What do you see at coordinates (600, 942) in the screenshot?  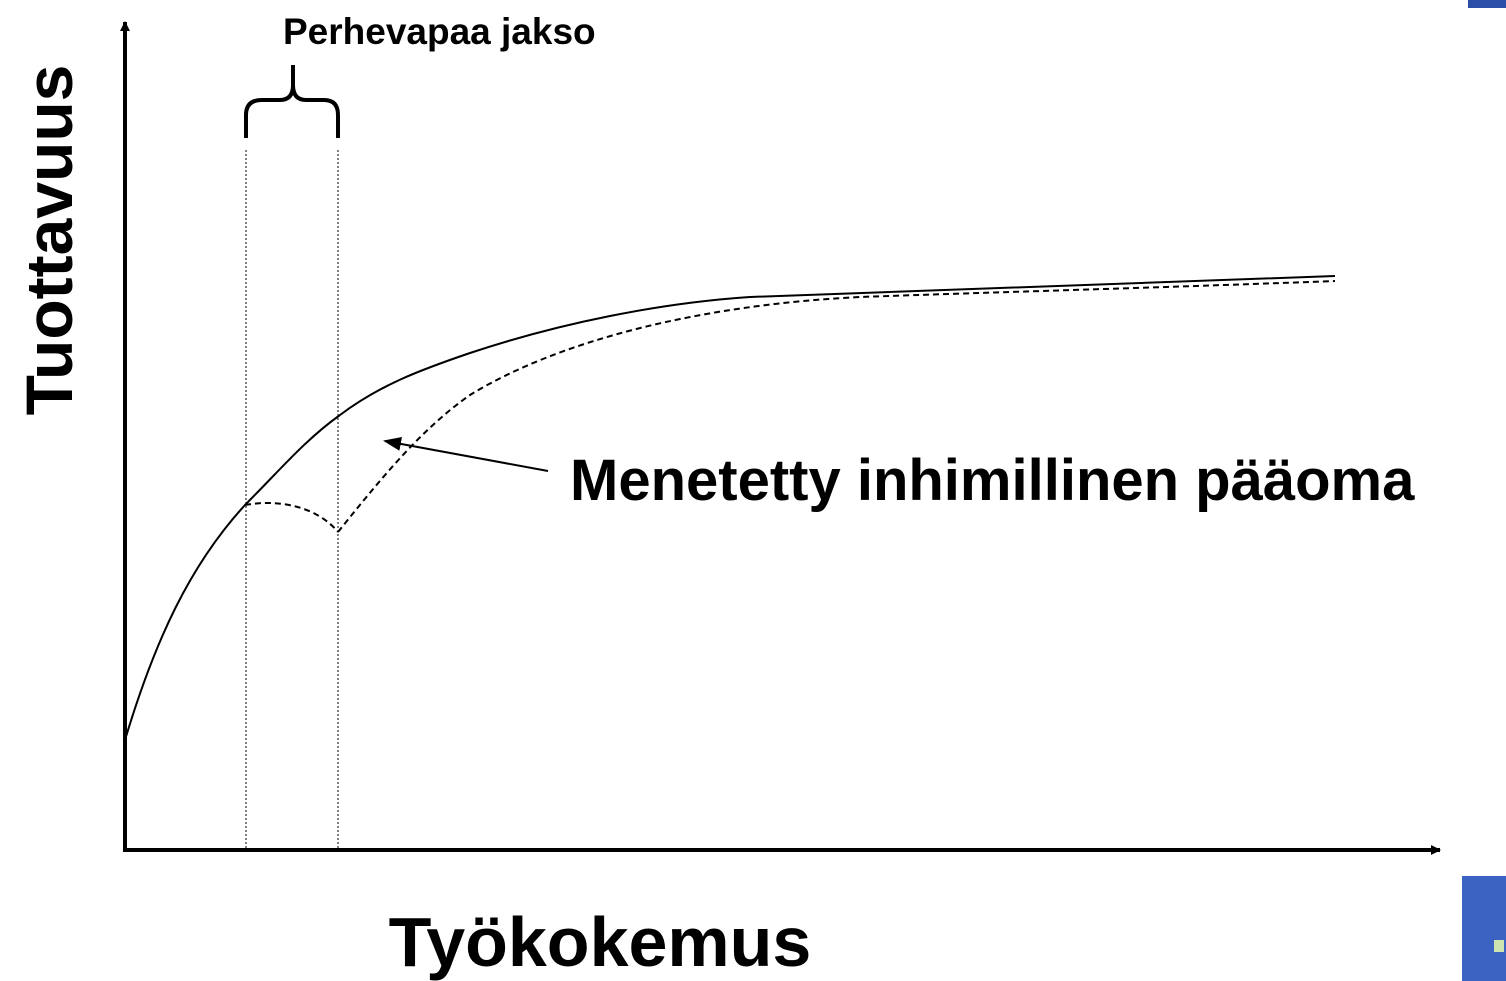 I see `x-axis-label: Työkokemus` at bounding box center [600, 942].